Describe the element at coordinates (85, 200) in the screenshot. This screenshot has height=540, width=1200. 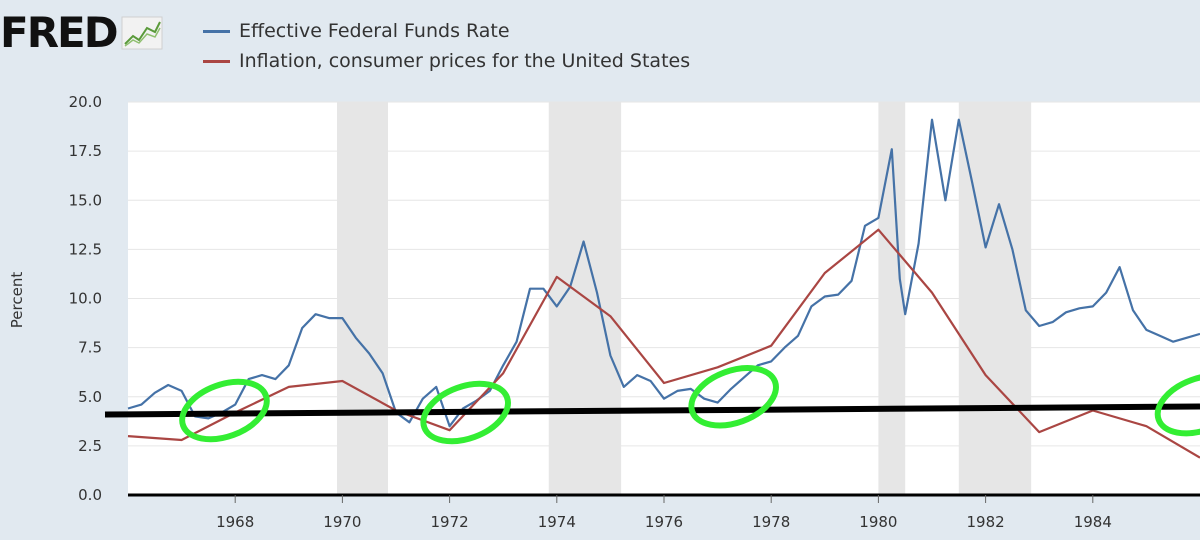
I see `y-tick-label-15.0: 15.0` at that location.